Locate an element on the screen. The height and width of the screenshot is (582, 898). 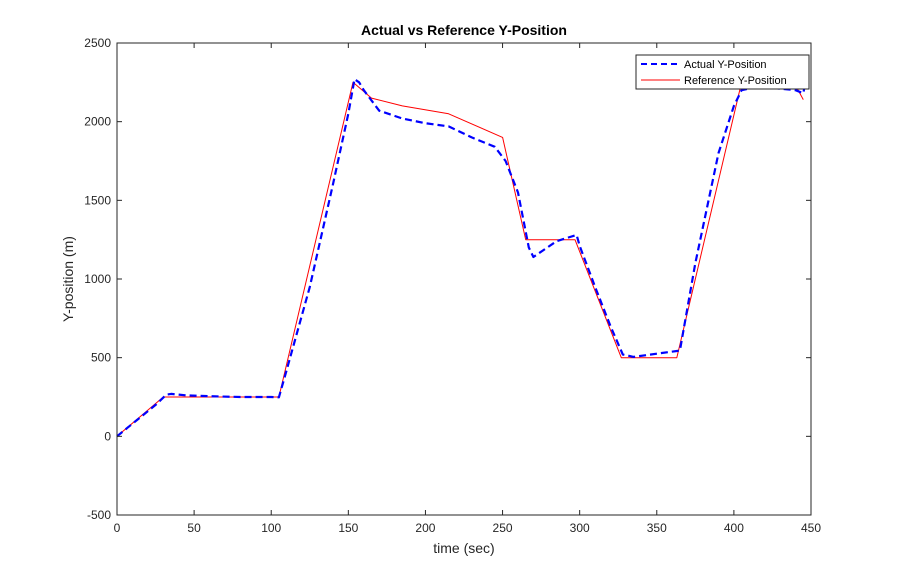
y-tick-label: 2000 is located at coordinates (97, 122).